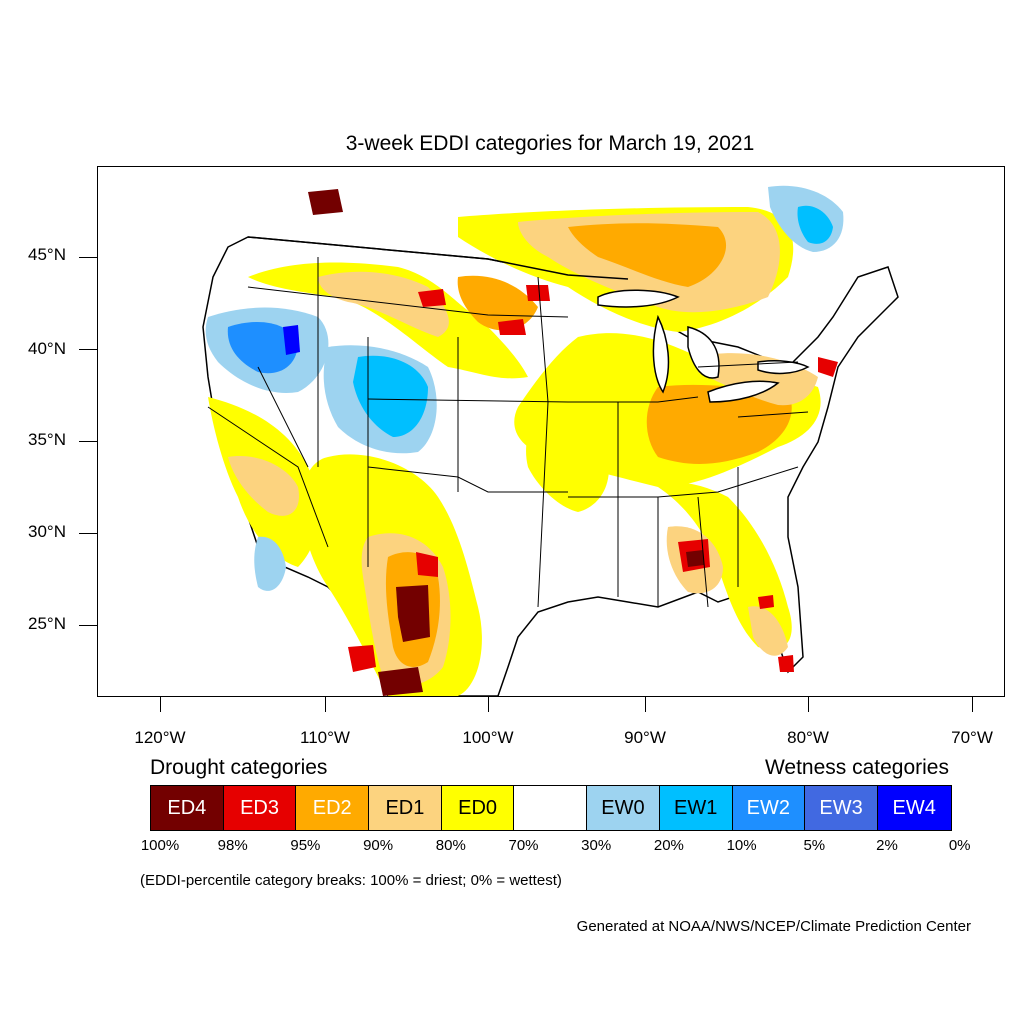 The width and height of the screenshot is (1024, 1024). I want to click on percent-break-label: 70%, so click(523, 845).